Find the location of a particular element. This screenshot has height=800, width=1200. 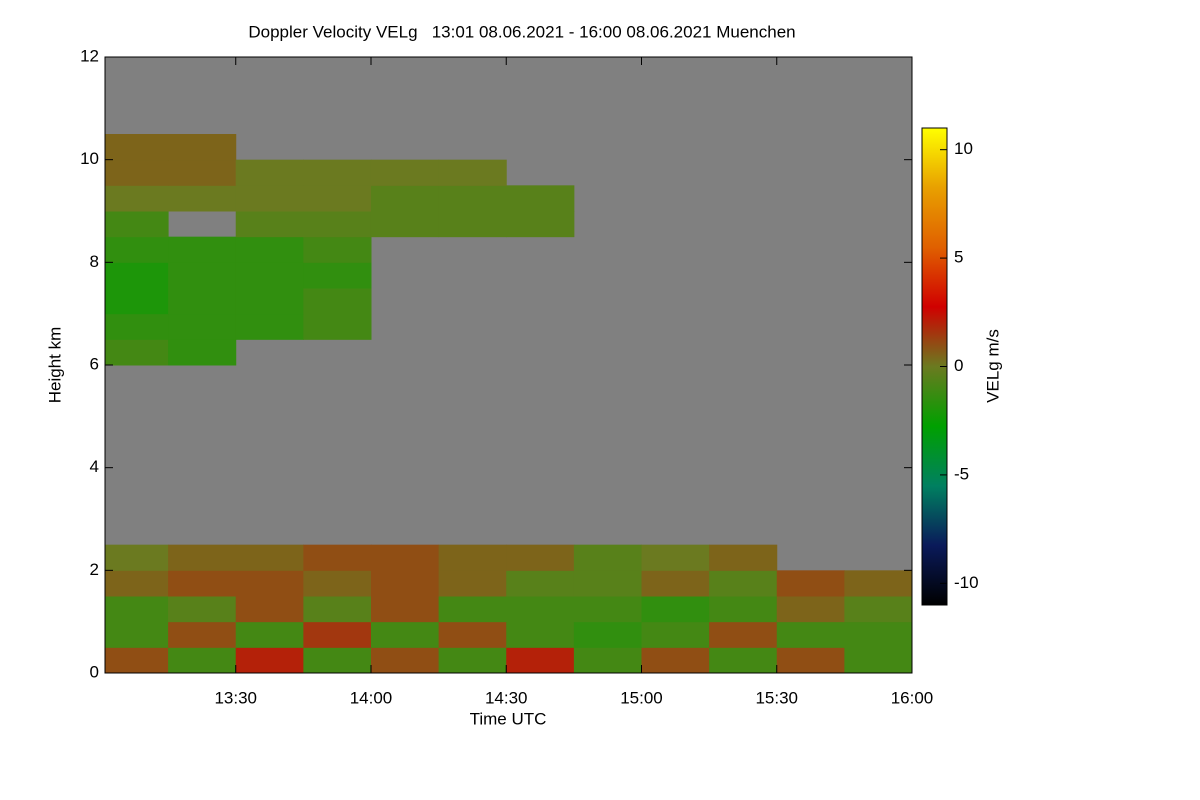

colorbar-tick-label: -5 is located at coordinates (961, 473).